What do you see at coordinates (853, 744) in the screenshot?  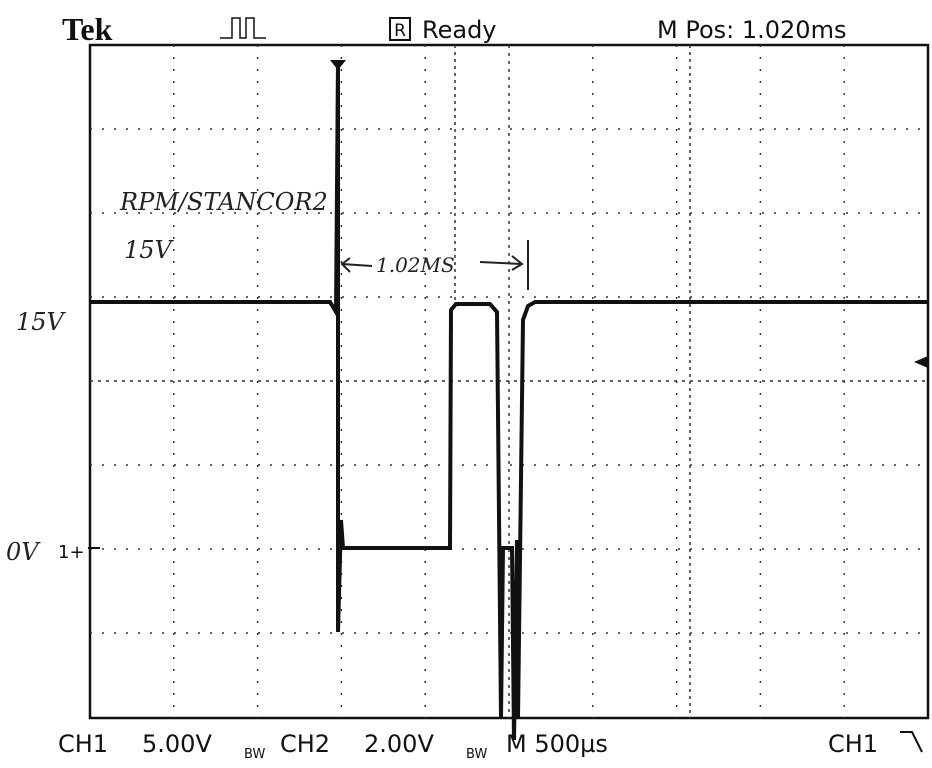 I see `trigger-source: CH1` at bounding box center [853, 744].